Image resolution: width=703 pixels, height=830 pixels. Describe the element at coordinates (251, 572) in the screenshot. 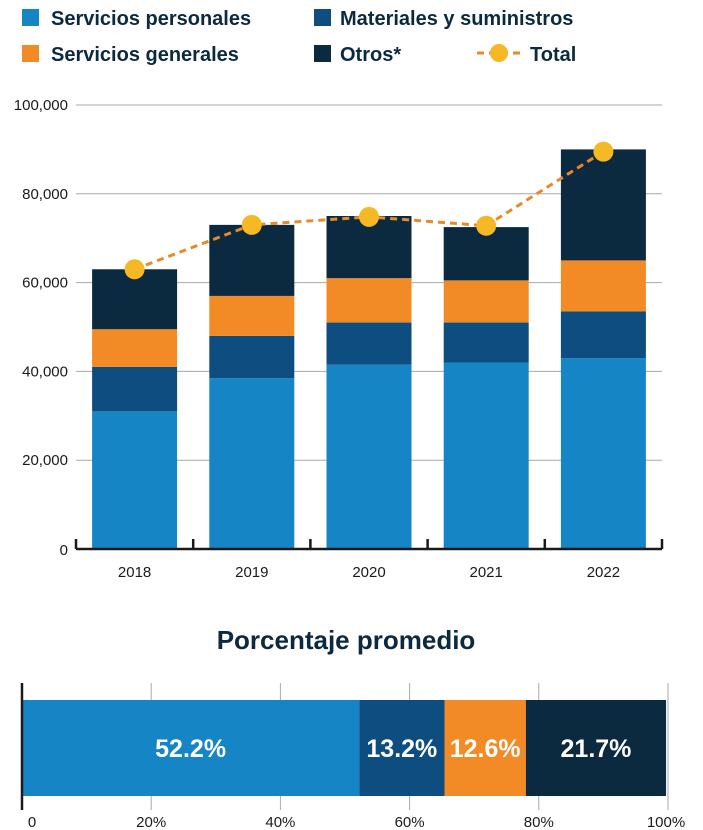

I see `x-tick-label: 2019` at that location.